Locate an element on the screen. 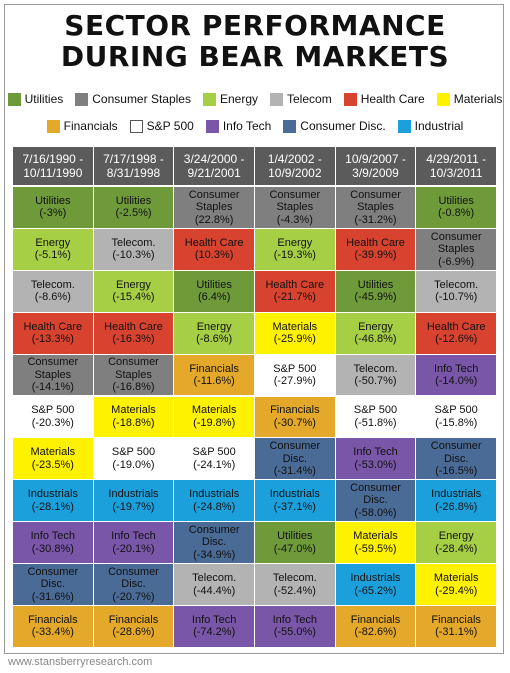  period-header-line: 4/29/2011 - is located at coordinates (456, 159).